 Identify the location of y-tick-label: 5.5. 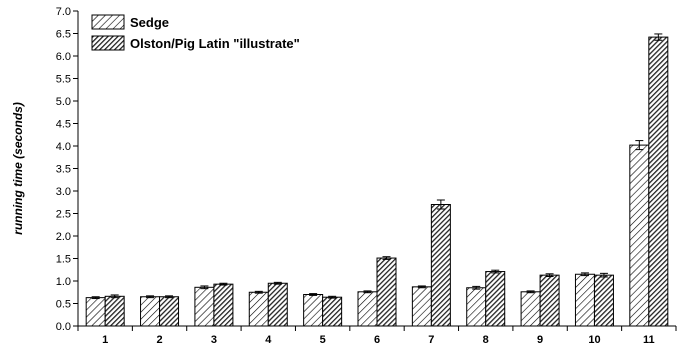
(63, 80).